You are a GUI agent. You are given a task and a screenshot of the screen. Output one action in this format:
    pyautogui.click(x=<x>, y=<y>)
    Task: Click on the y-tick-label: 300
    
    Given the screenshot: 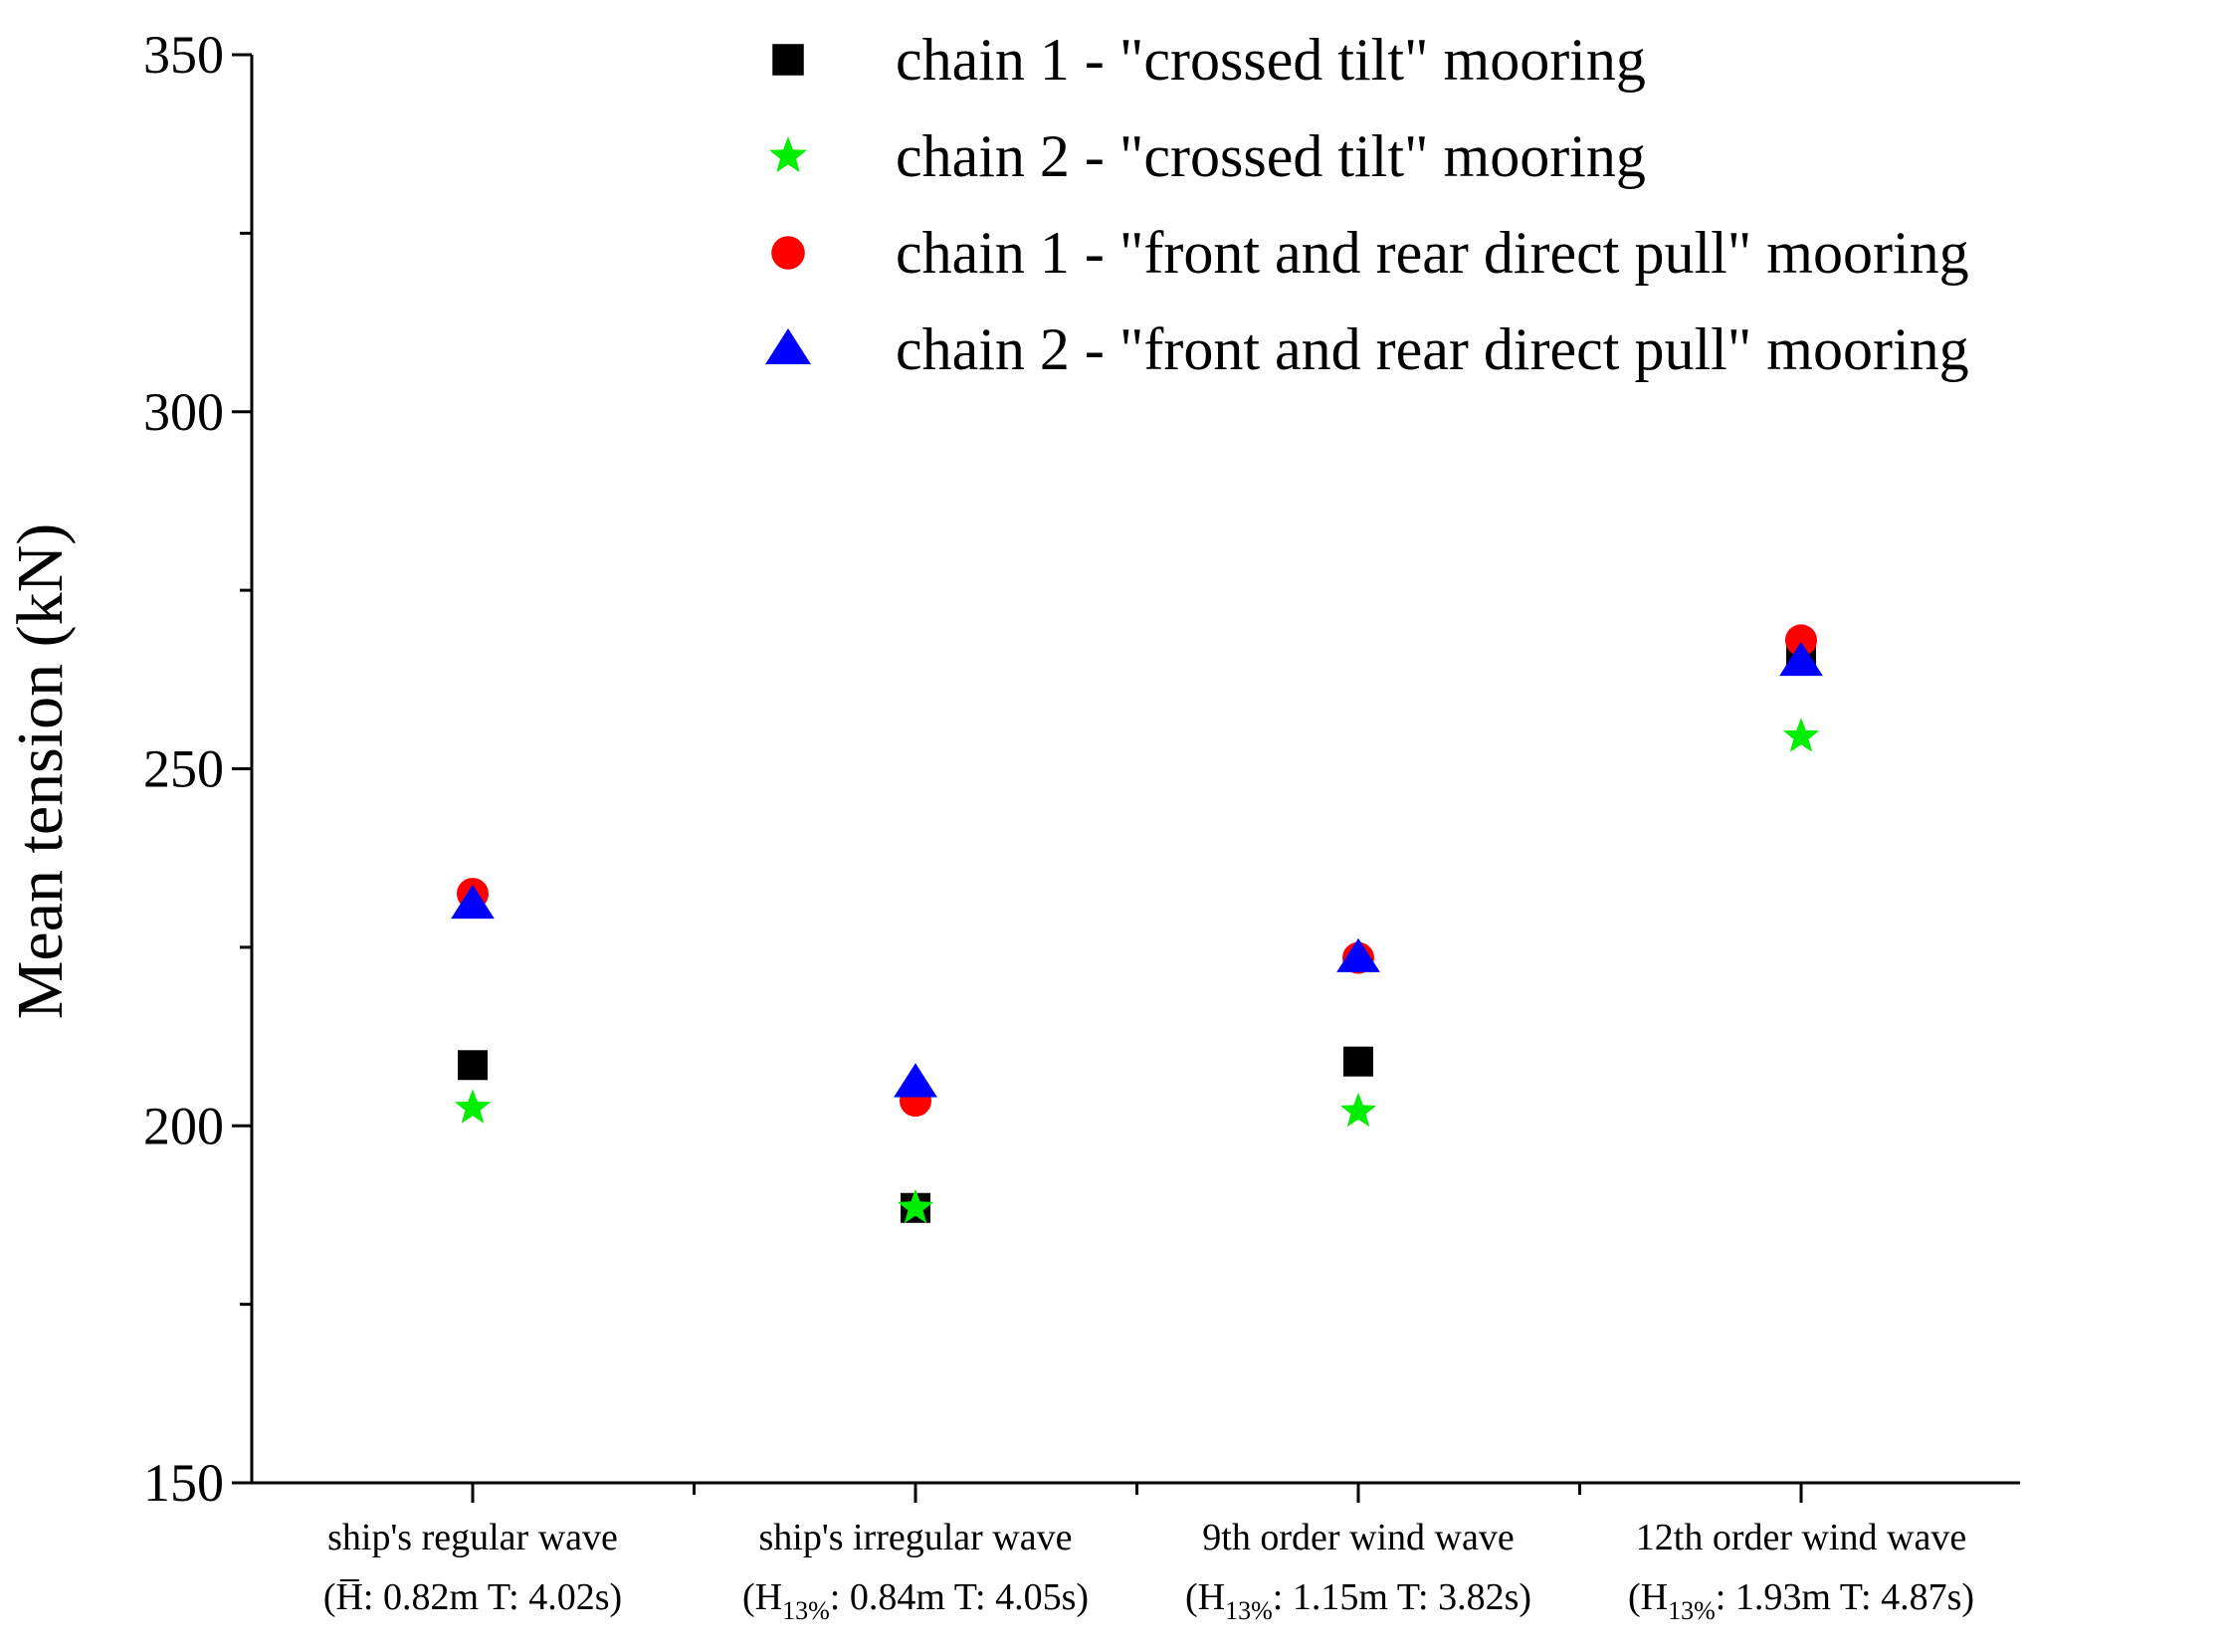 What is the action you would take?
    pyautogui.click(x=184, y=412)
    